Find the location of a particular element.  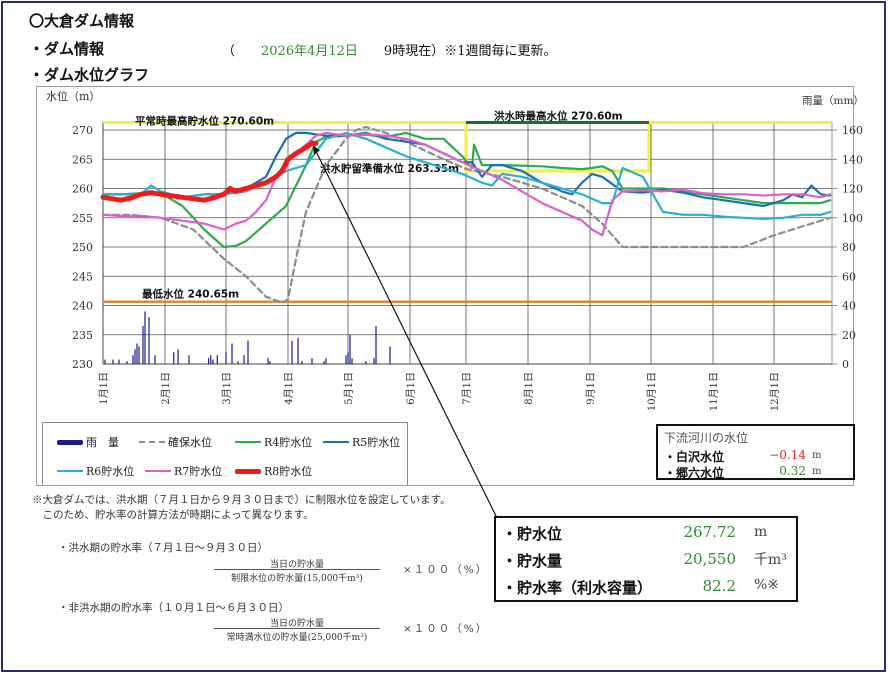

legend-item: R6貯水位 is located at coordinates (95, 471).